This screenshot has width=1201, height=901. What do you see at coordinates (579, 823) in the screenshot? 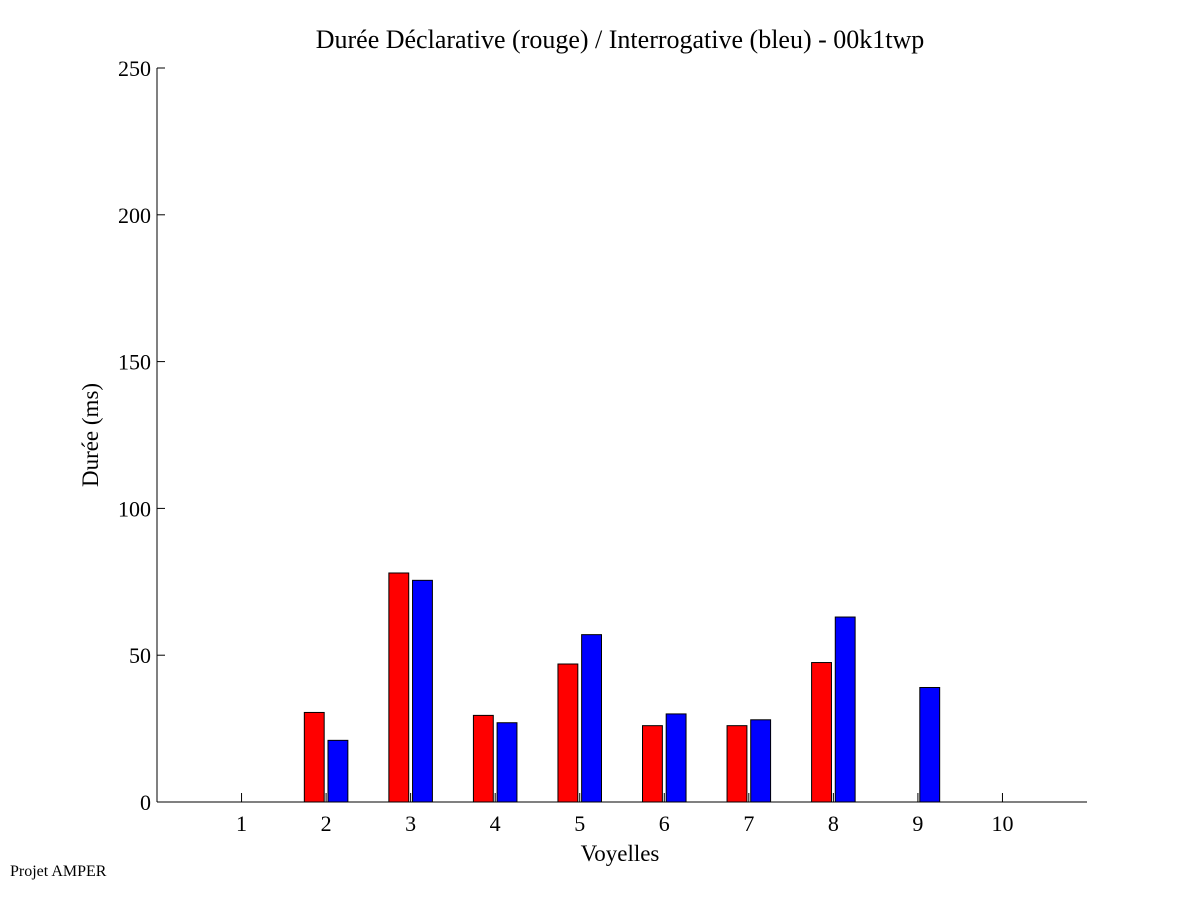
I see `x-tick-label: 5` at bounding box center [579, 823].